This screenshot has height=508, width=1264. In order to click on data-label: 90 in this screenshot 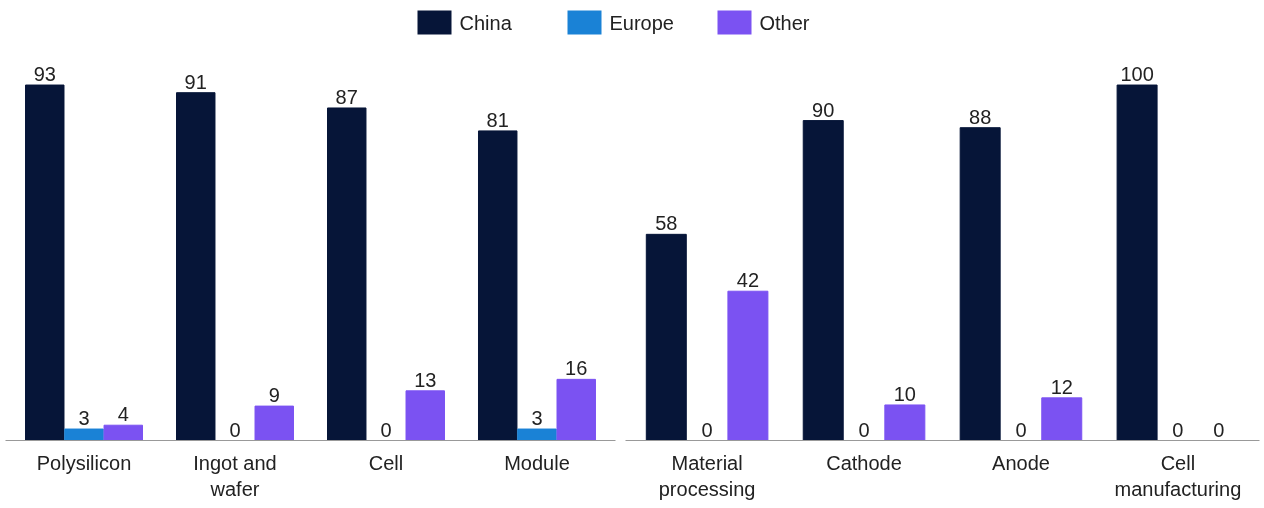, I will do `click(823, 109)`.